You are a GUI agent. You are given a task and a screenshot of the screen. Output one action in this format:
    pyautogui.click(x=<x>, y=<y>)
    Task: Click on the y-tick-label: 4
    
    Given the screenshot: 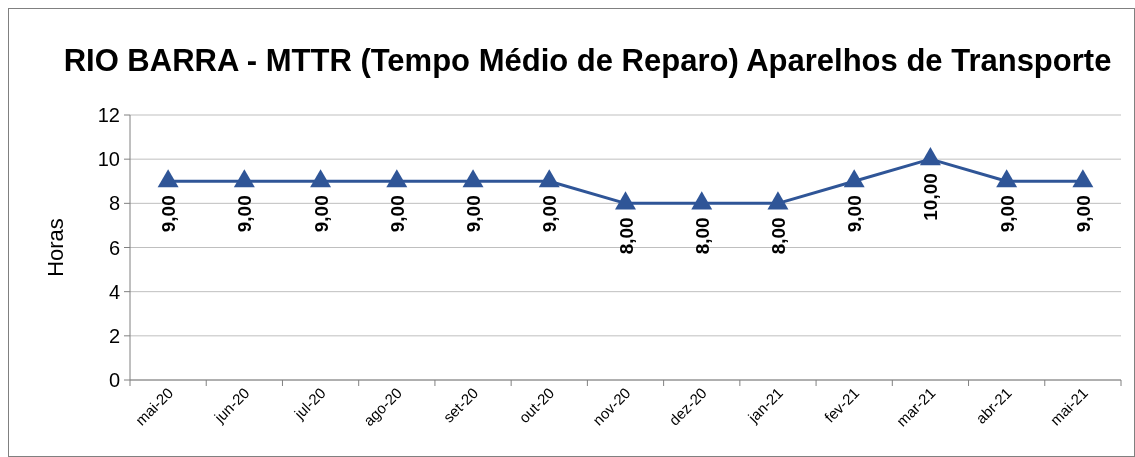 What is the action you would take?
    pyautogui.click(x=114, y=291)
    